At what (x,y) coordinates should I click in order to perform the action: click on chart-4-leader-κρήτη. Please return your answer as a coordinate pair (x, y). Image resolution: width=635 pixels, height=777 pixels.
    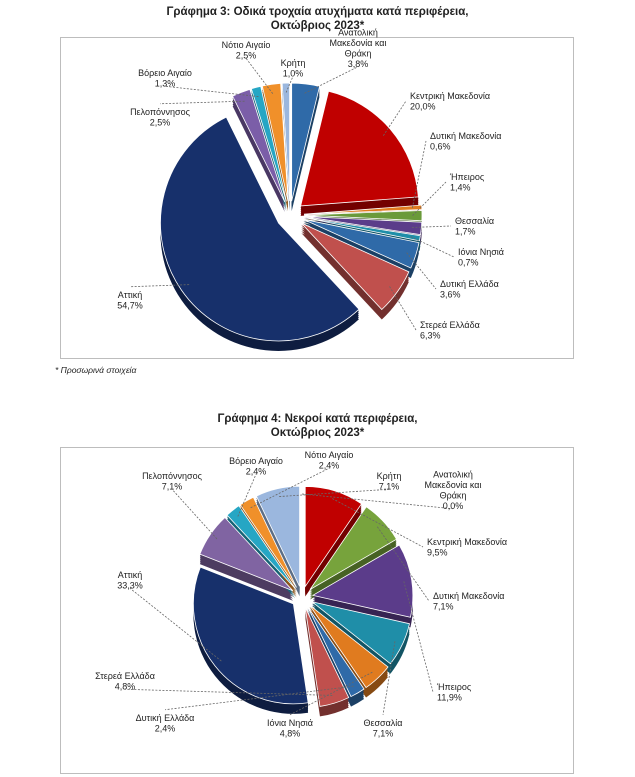
    Looking at the image, I should click on (334, 492).